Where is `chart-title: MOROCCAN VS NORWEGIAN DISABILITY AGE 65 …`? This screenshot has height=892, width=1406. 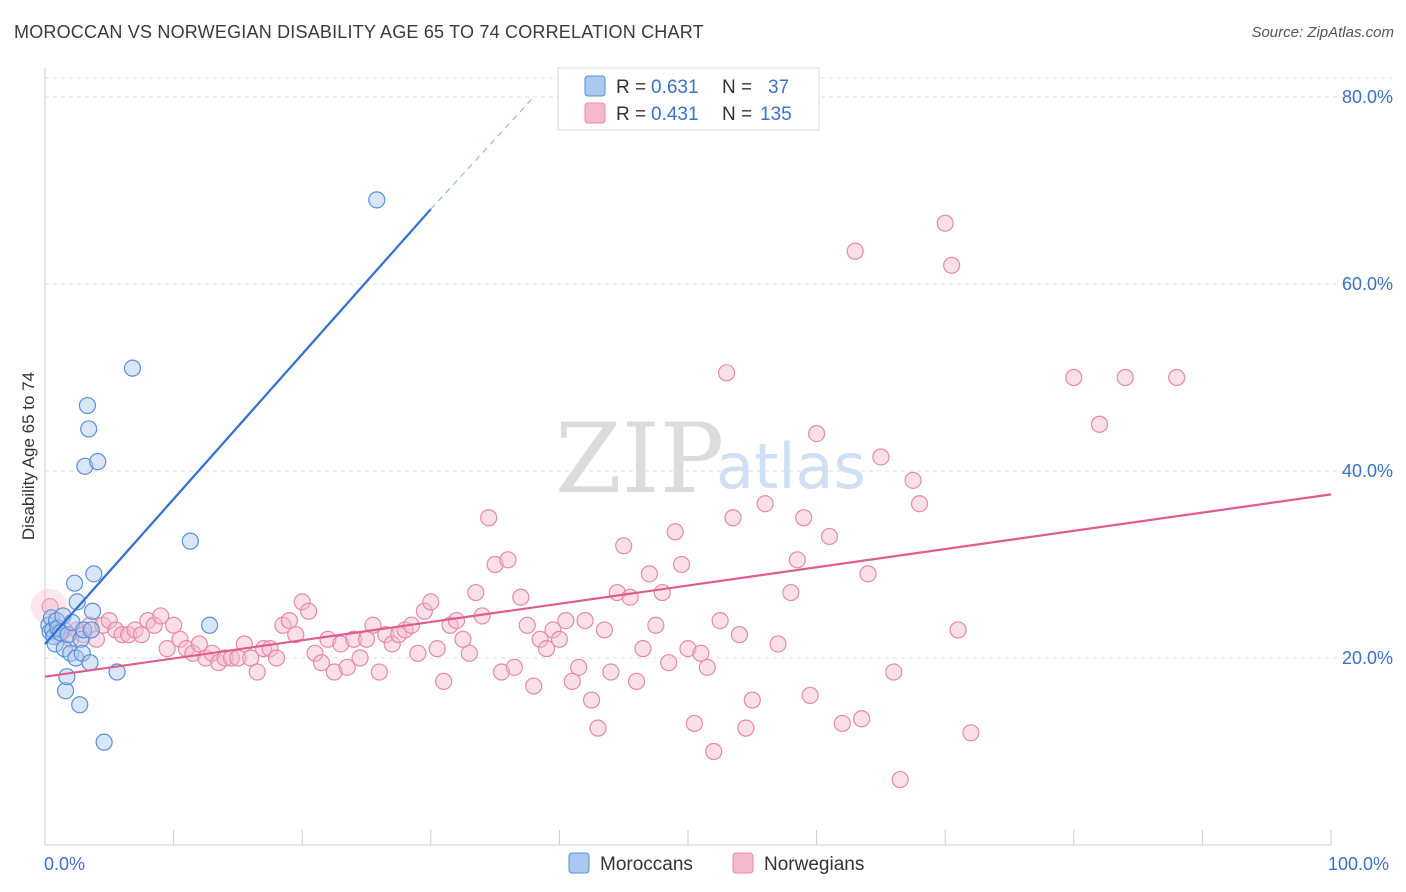 chart-title: MOROCCAN VS NORWEGIAN DISABILITY AGE 65 … is located at coordinates (359, 32).